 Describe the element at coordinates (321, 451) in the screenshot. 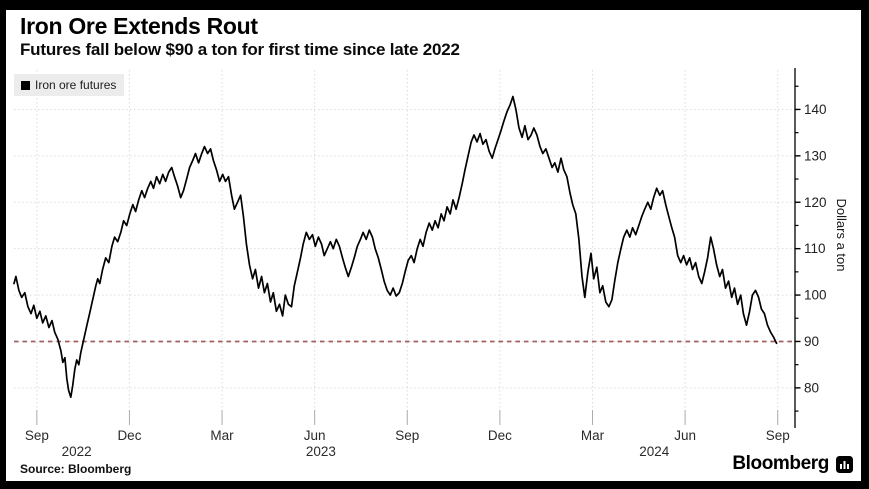

I see `year-label: 2023` at that location.